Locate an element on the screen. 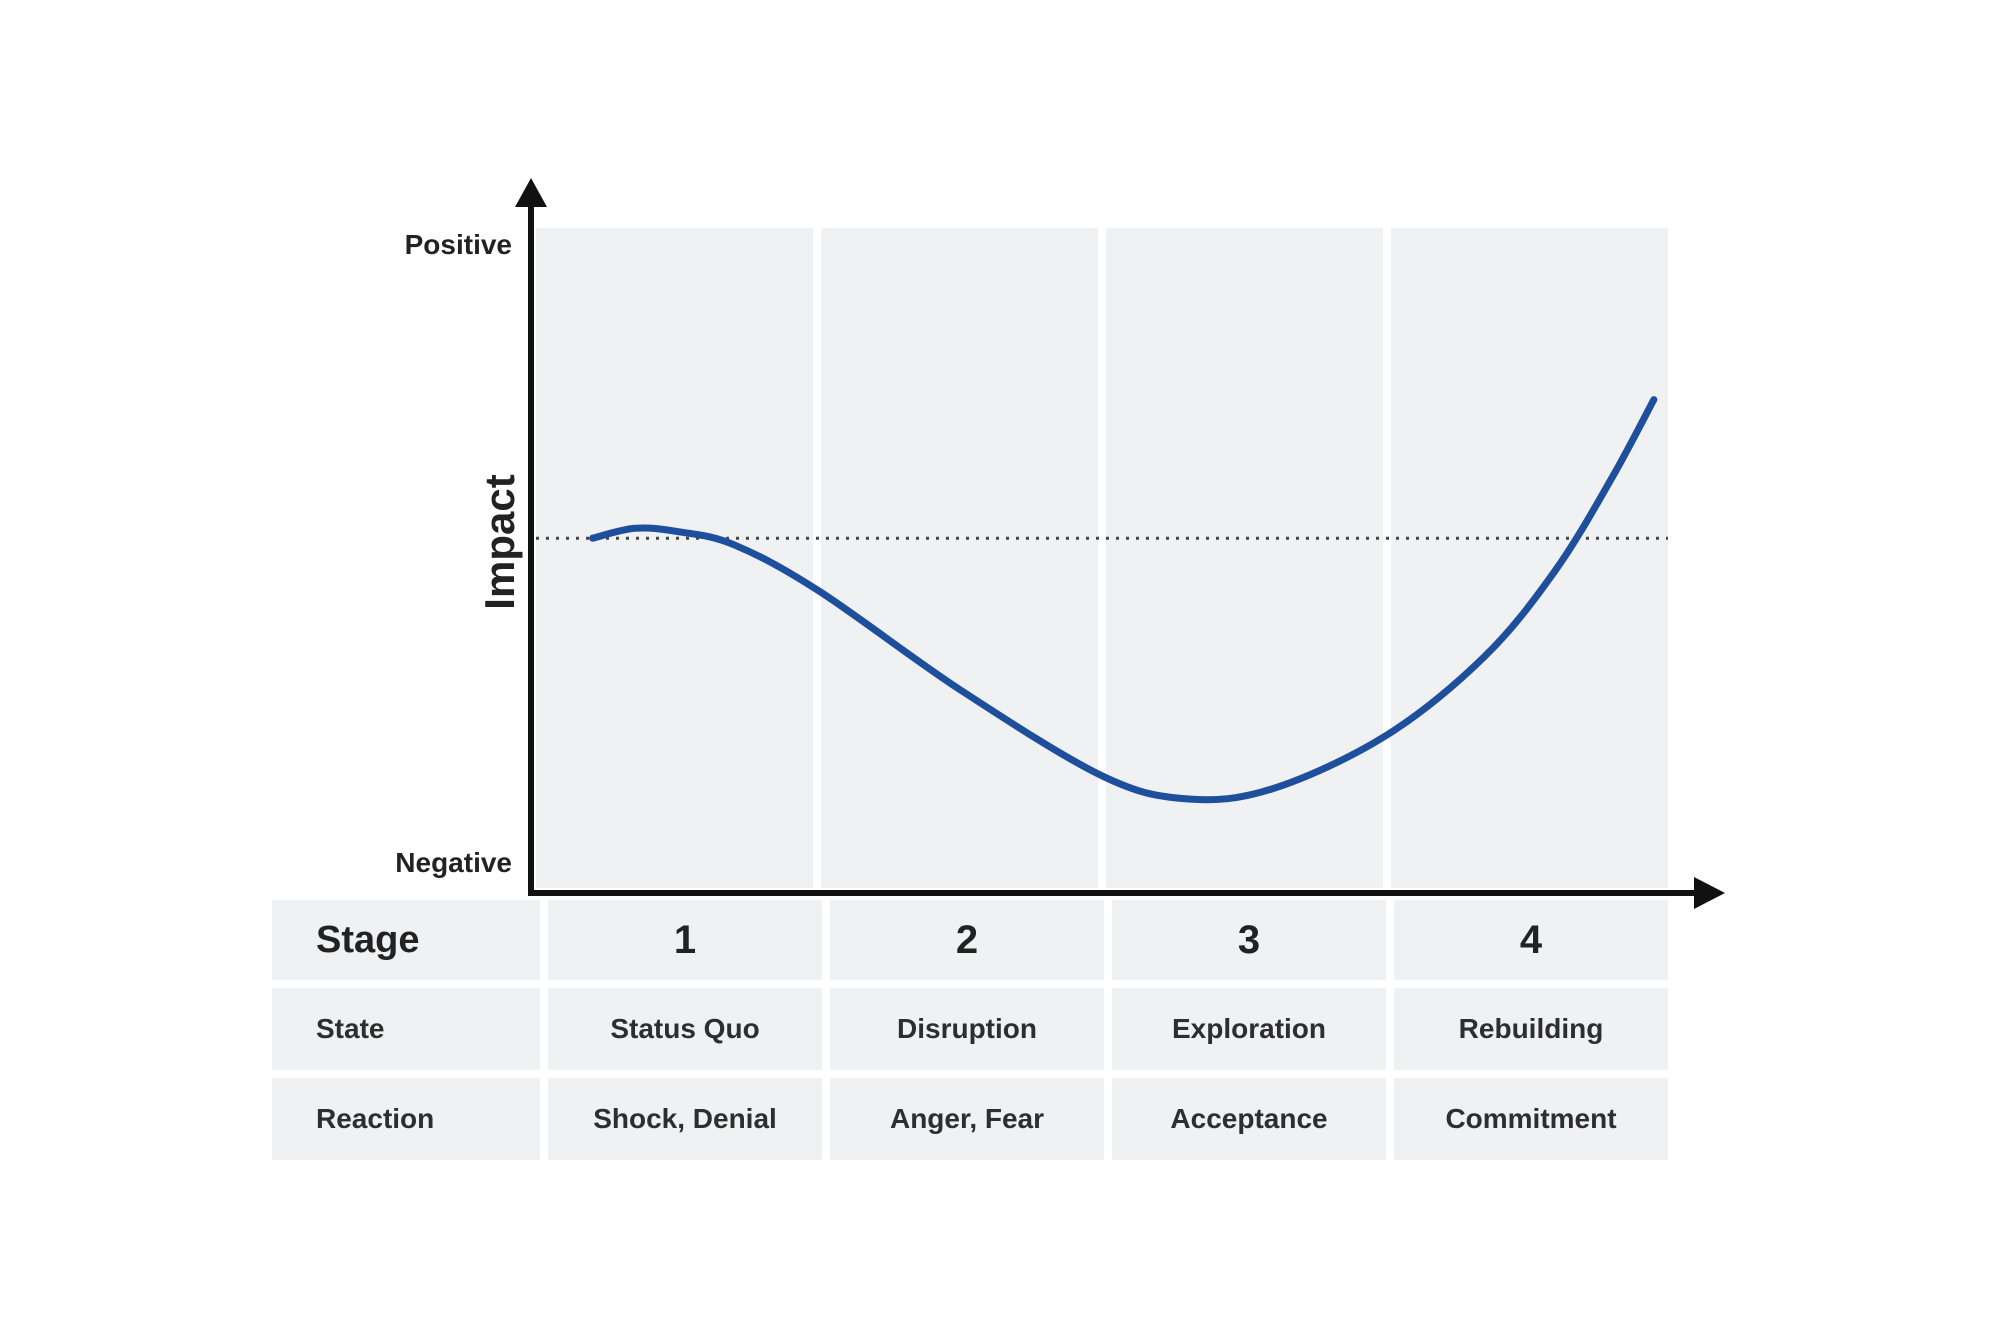 The image size is (2000, 1333). state-row-label: State is located at coordinates (406, 1029).